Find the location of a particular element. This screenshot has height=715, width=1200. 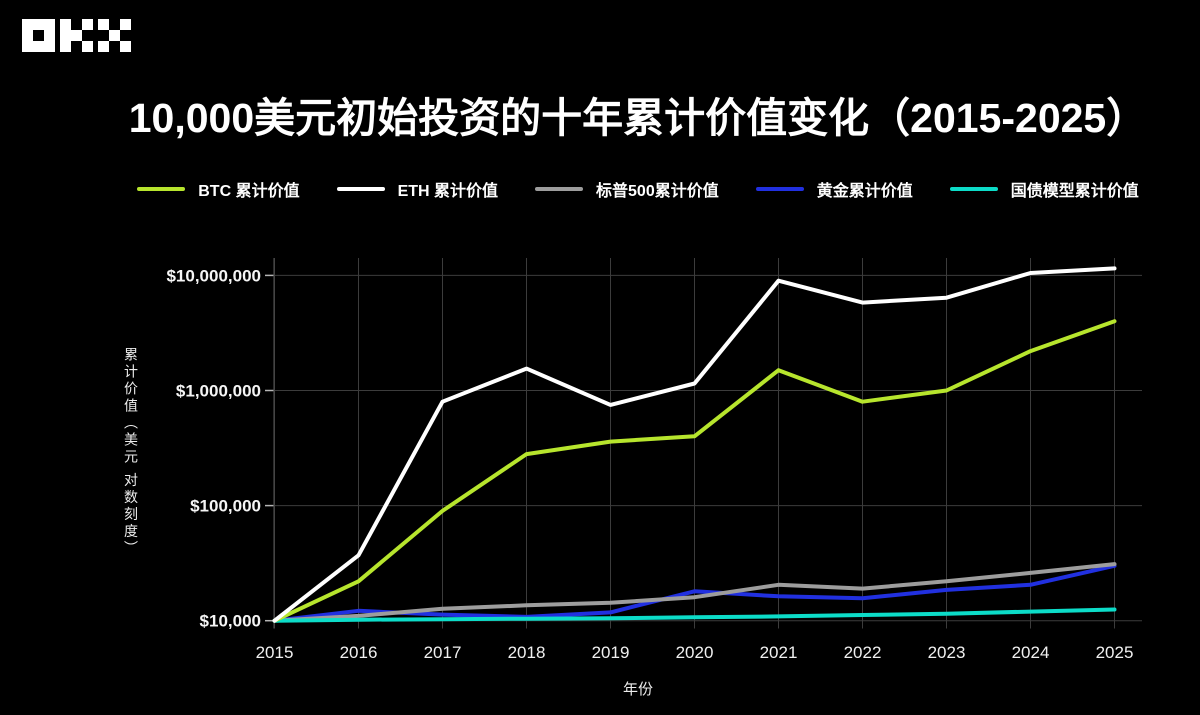

x-tick-label: 2019 is located at coordinates (611, 652).